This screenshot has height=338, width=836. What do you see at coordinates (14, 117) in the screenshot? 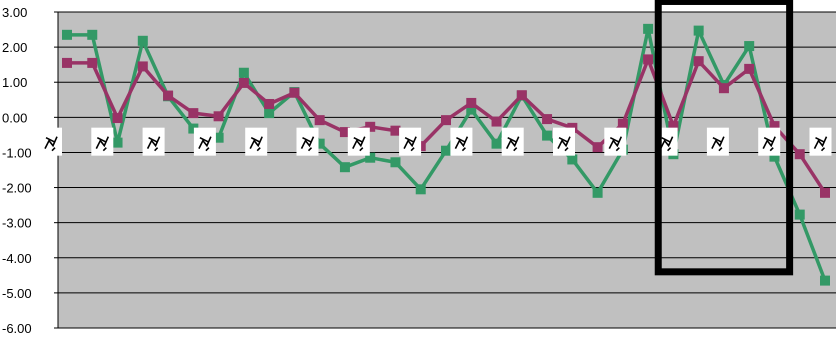
I see `y-tick-label: 0.00` at bounding box center [14, 117].